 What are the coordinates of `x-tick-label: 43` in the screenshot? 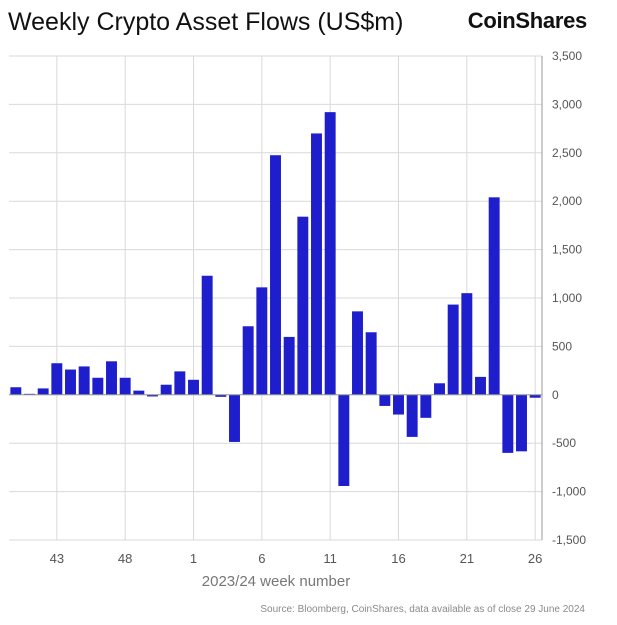 It's located at (57, 558).